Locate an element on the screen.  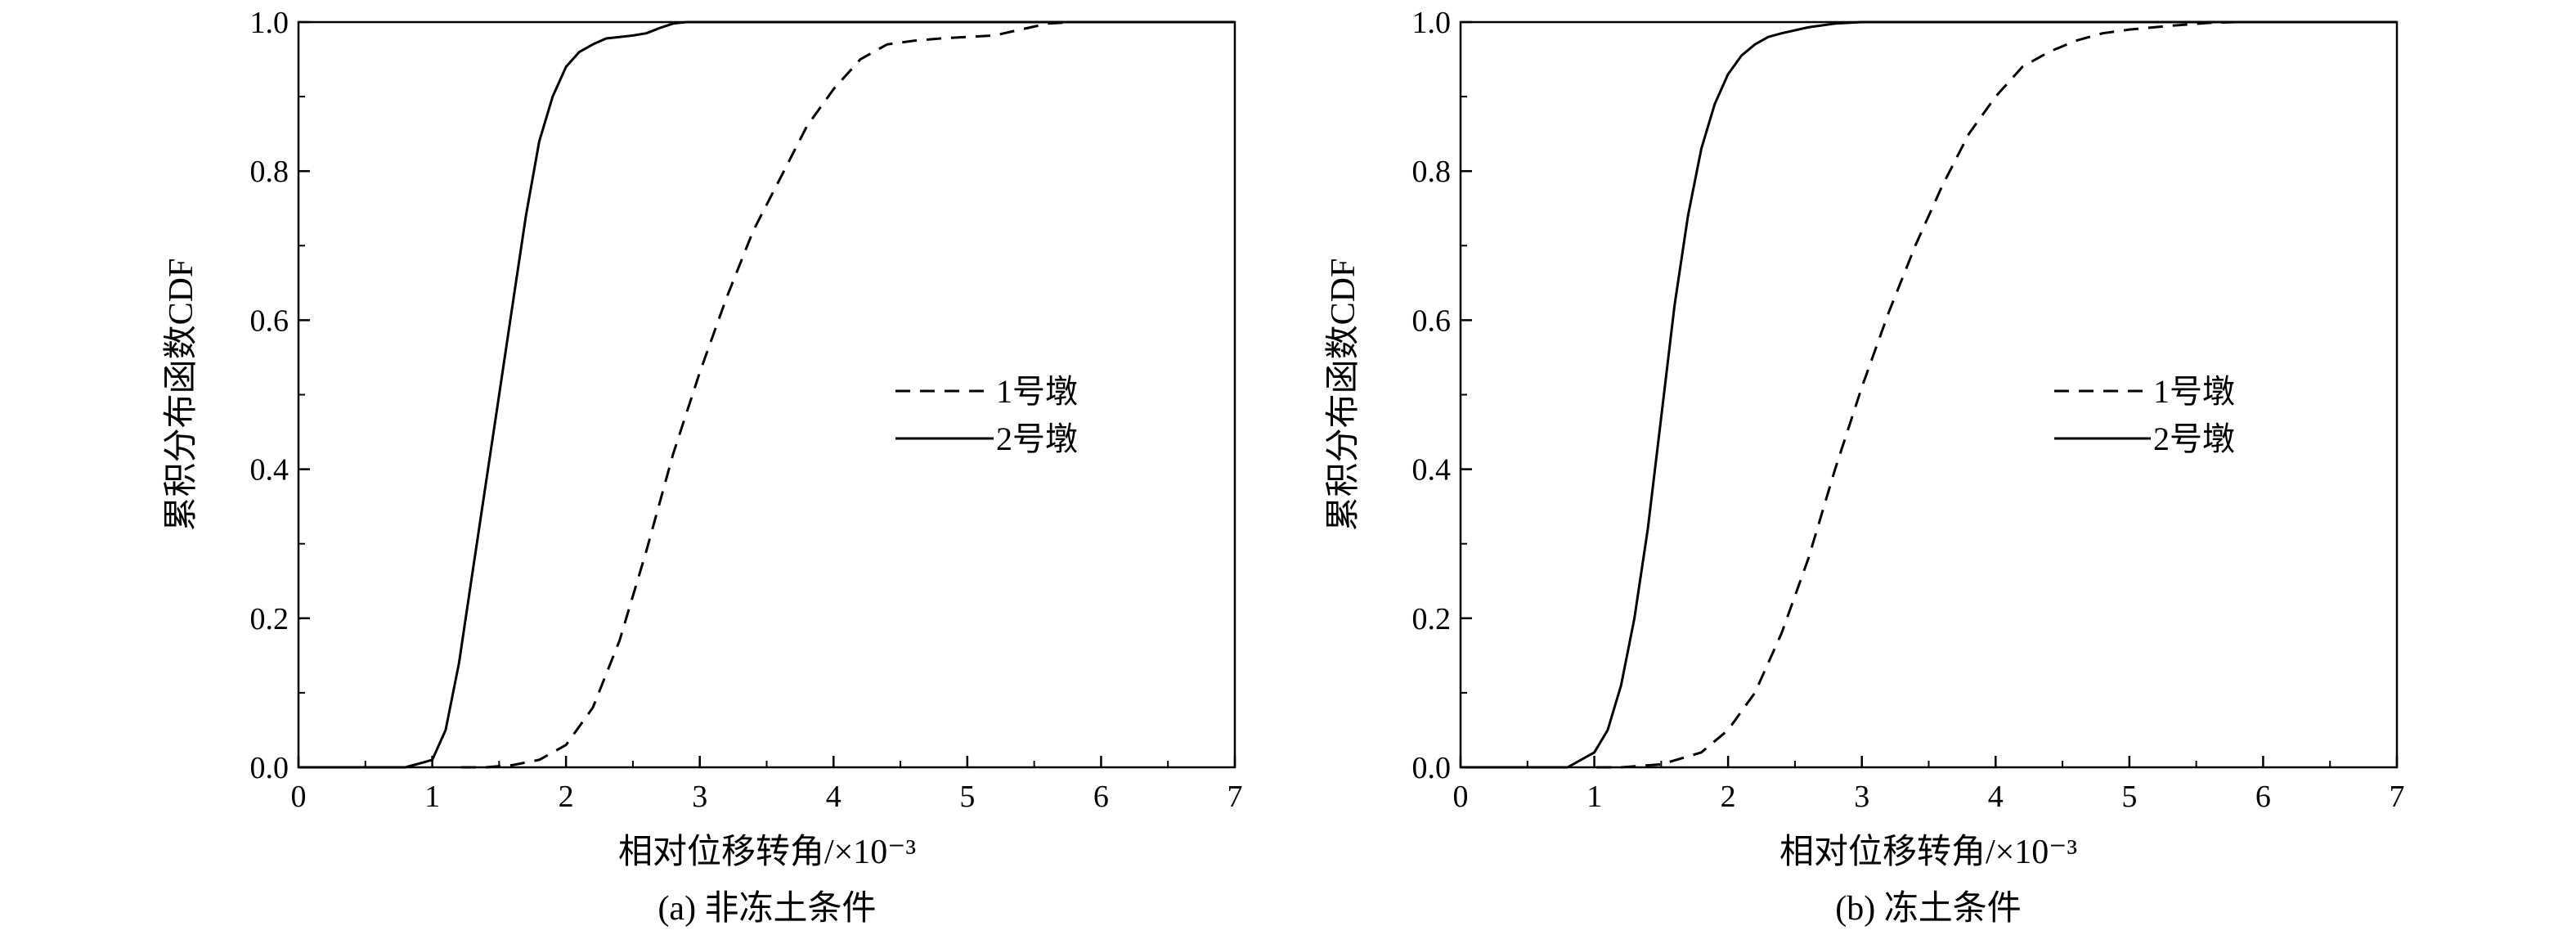
panel-caption: (a) 非冻土条件 is located at coordinates (766, 908).